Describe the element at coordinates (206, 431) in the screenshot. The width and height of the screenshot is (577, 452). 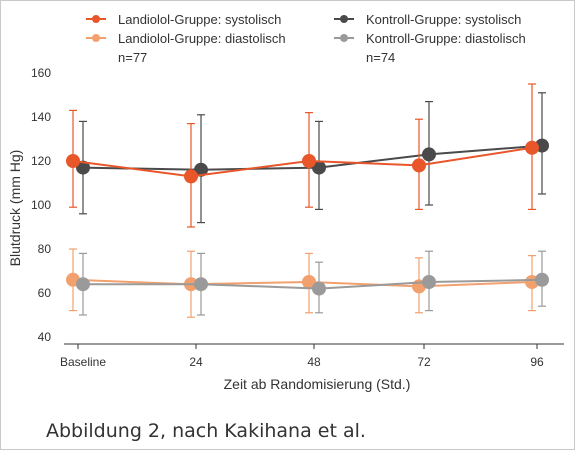
I see `figure-caption: Abbildung 2, nach Kakihana et al.` at that location.